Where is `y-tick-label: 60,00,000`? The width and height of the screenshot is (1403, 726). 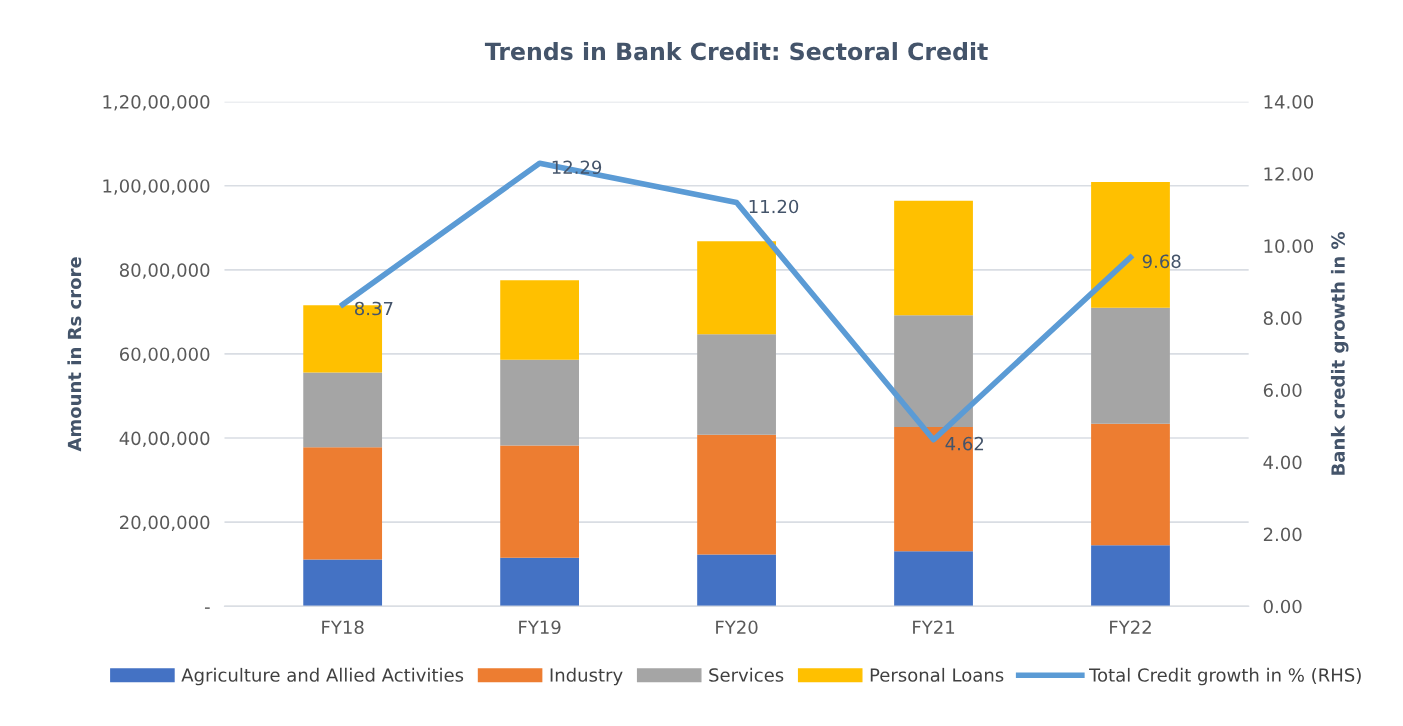
y-tick-label: 60,00,000 is located at coordinates (164, 355).